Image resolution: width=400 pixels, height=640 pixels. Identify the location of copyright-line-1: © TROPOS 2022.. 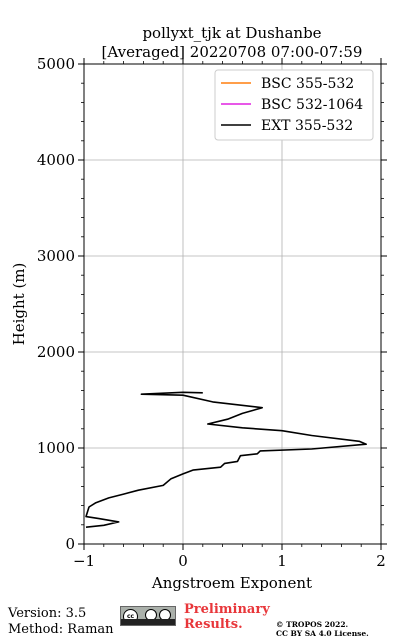
(312, 624).